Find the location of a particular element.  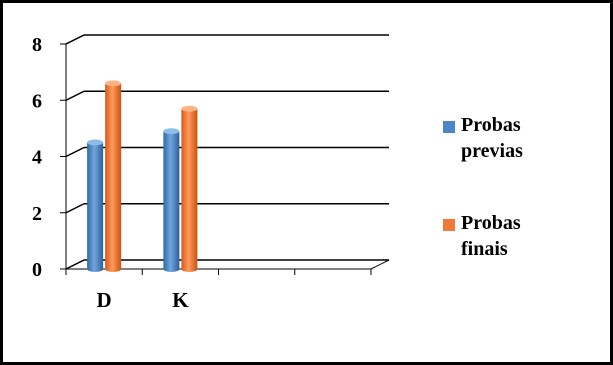

legend: Probas previas Probas finais is located at coordinates (525, 187).